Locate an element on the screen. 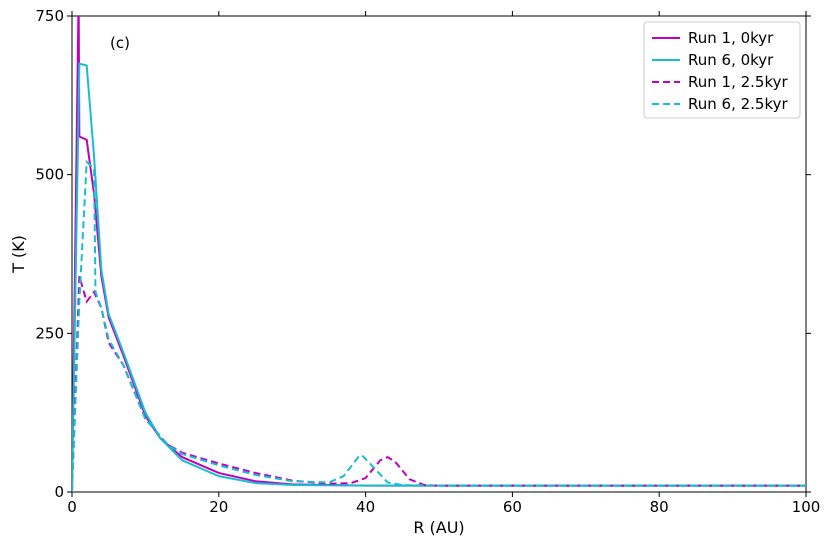 Image resolution: width=831 pixels, height=555 pixels. x-tick-label: 60 is located at coordinates (512, 507).